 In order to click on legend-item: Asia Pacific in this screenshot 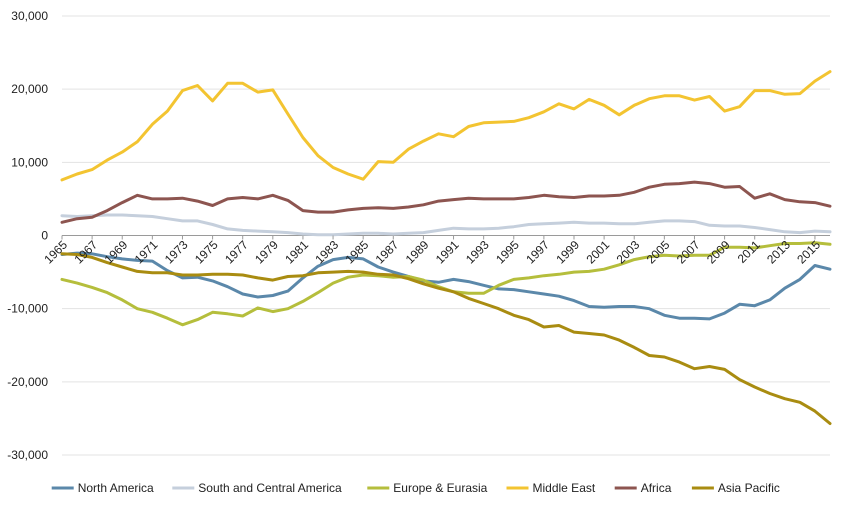, I will do `click(735, 488)`.